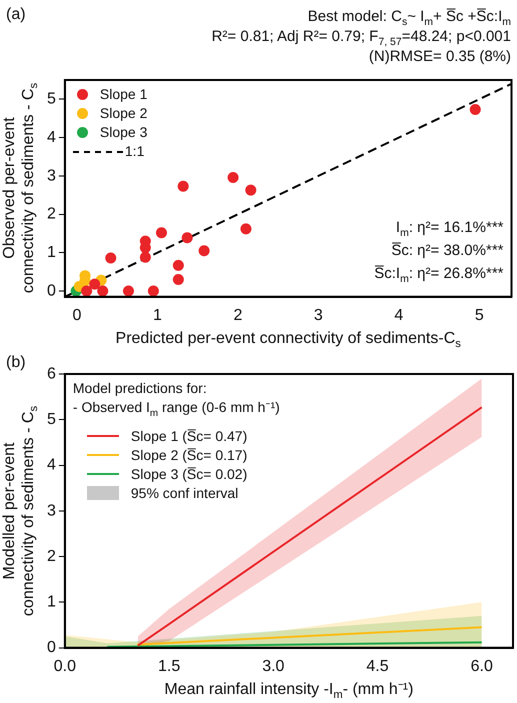 This screenshot has height=703, width=517. Describe the element at coordinates (439, 275) in the screenshot. I see `annotation: S̅c:I$_{m}$: η²= 26.8%***` at that location.